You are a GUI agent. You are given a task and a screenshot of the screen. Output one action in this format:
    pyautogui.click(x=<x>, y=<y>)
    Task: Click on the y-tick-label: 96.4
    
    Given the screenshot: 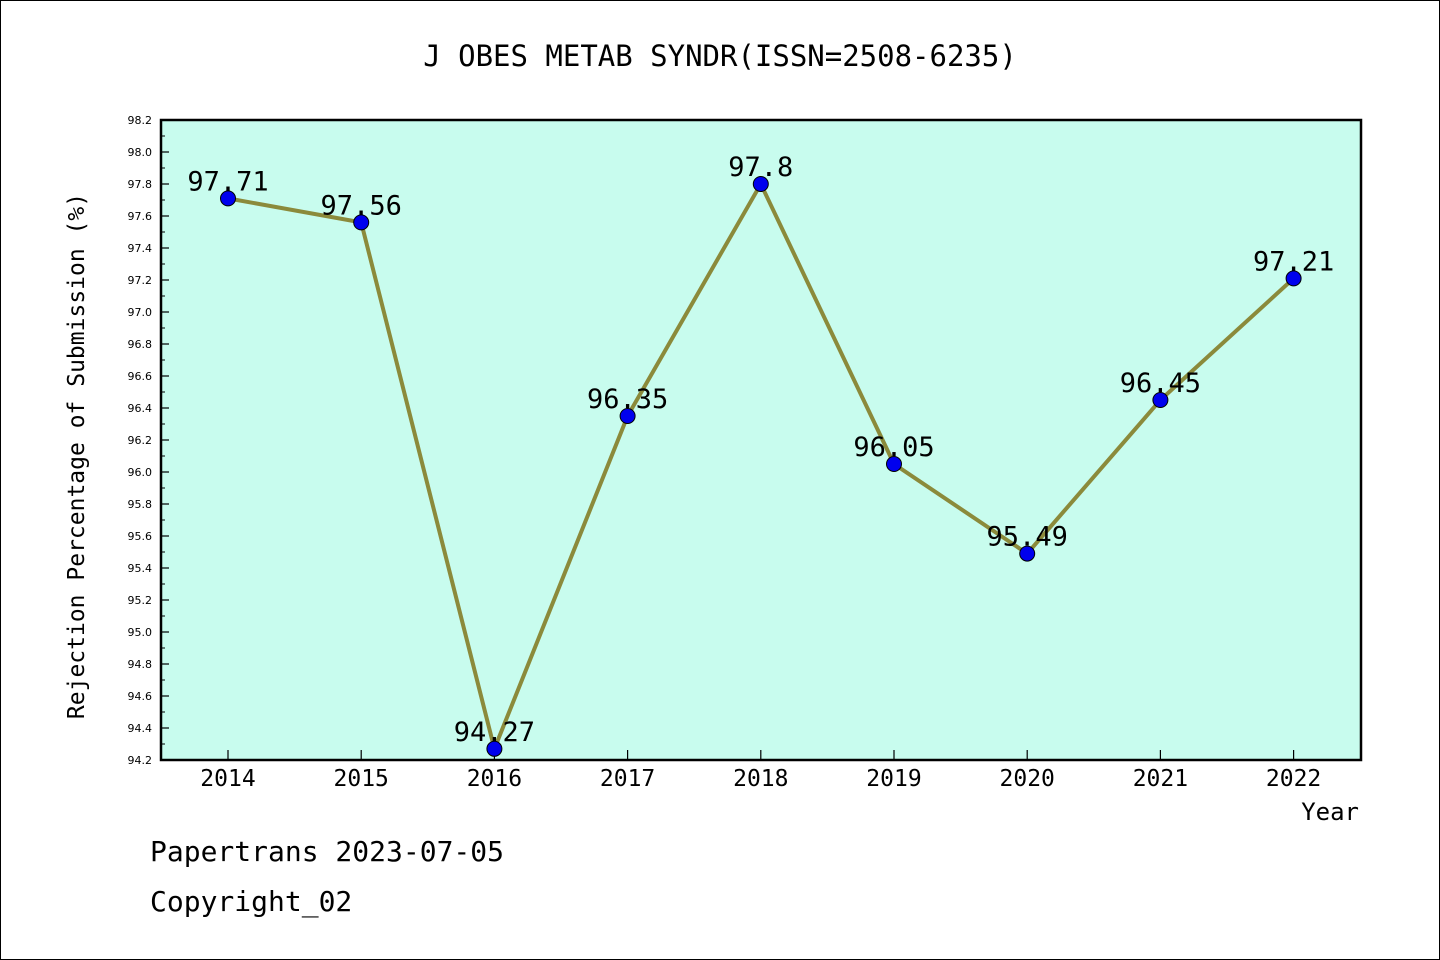 What is the action you would take?
    pyautogui.click(x=140, y=408)
    